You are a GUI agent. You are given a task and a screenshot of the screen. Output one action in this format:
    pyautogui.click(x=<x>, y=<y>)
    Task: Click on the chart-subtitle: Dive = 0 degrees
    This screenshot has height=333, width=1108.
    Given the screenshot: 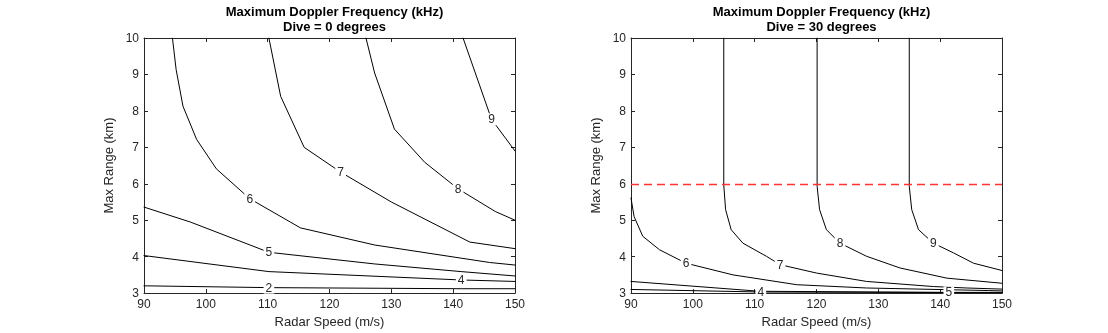 What is the action you would take?
    pyautogui.click(x=334, y=26)
    